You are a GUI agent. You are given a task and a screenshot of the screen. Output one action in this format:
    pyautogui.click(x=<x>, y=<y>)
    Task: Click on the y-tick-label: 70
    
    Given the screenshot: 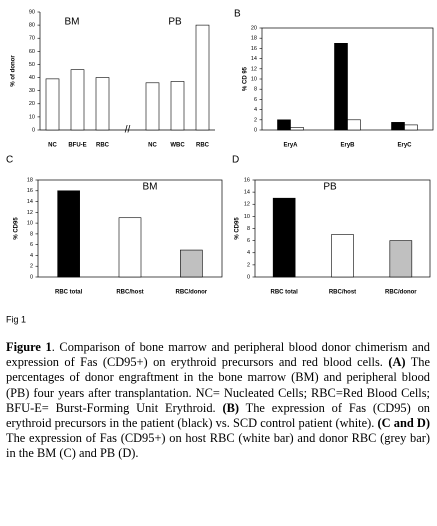 What is the action you would take?
    pyautogui.click(x=32, y=39)
    